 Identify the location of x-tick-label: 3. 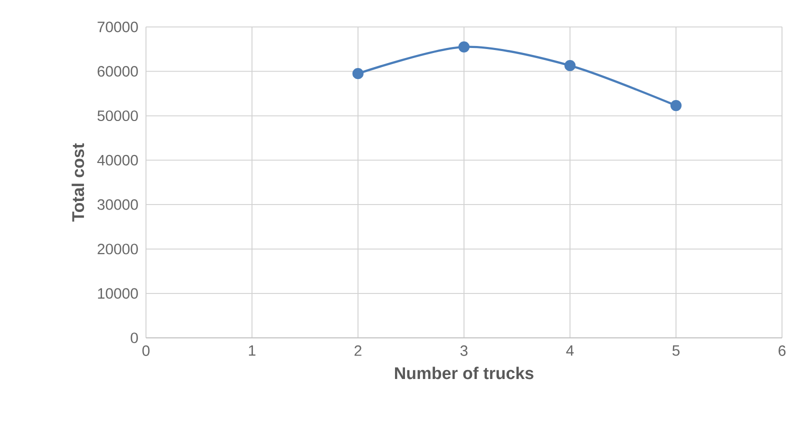
(464, 350).